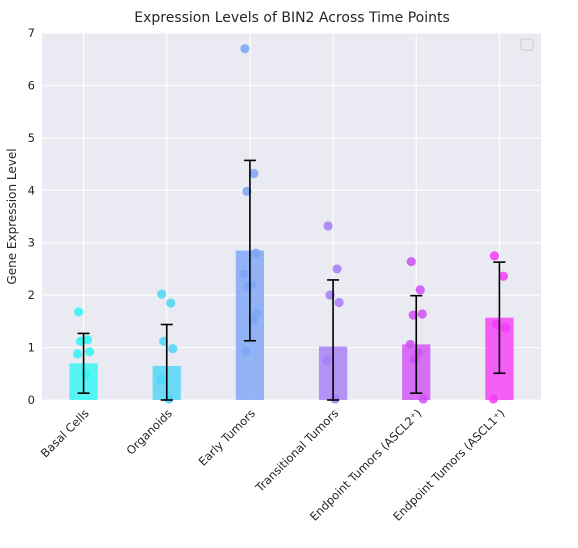  What do you see at coordinates (65, 433) in the screenshot?
I see `x-tick-label: Basal Cells` at bounding box center [65, 433].